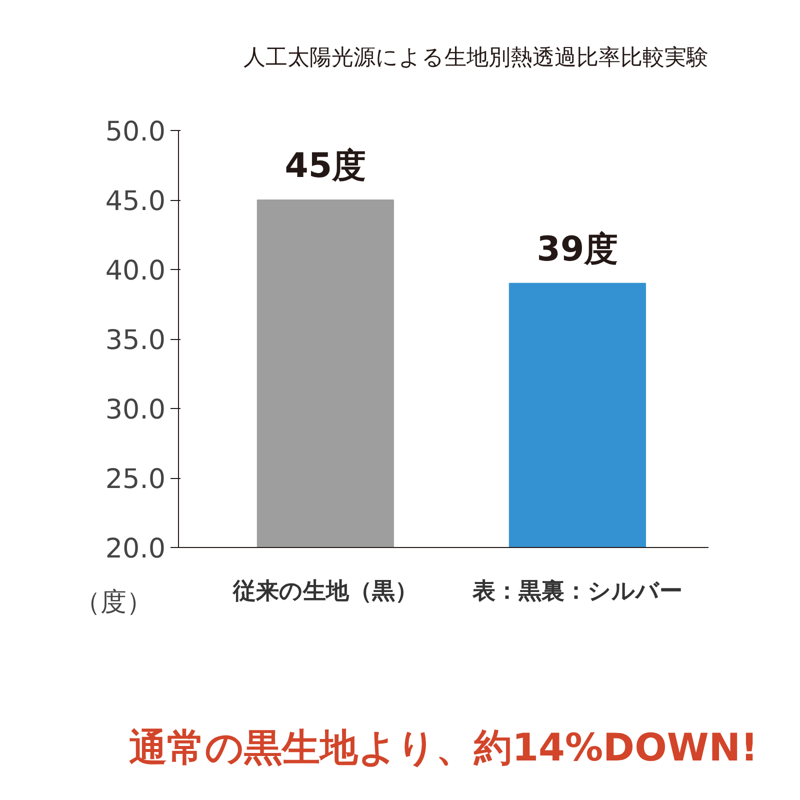 The height and width of the screenshot is (800, 800). I want to click on y-tick-label: 45.0, so click(135, 201).